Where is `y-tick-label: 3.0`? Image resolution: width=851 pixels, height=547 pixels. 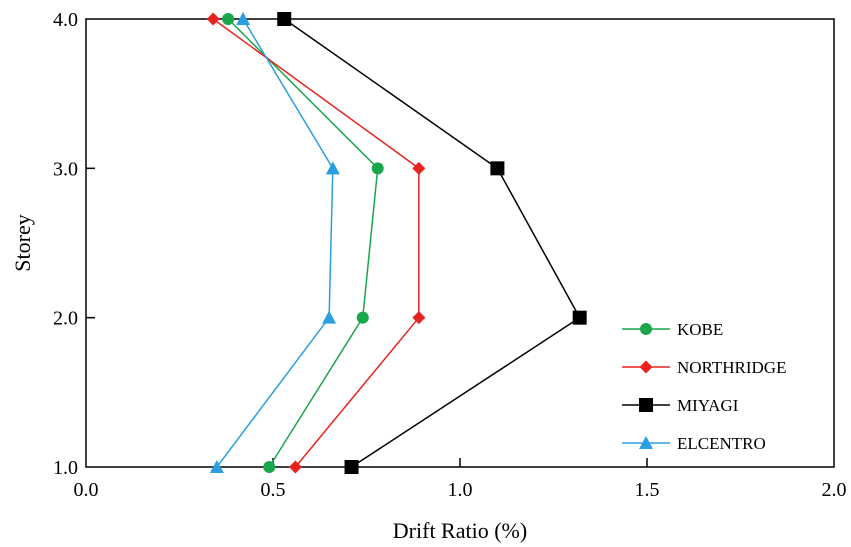 y-tick-label: 3.0 is located at coordinates (65, 169).